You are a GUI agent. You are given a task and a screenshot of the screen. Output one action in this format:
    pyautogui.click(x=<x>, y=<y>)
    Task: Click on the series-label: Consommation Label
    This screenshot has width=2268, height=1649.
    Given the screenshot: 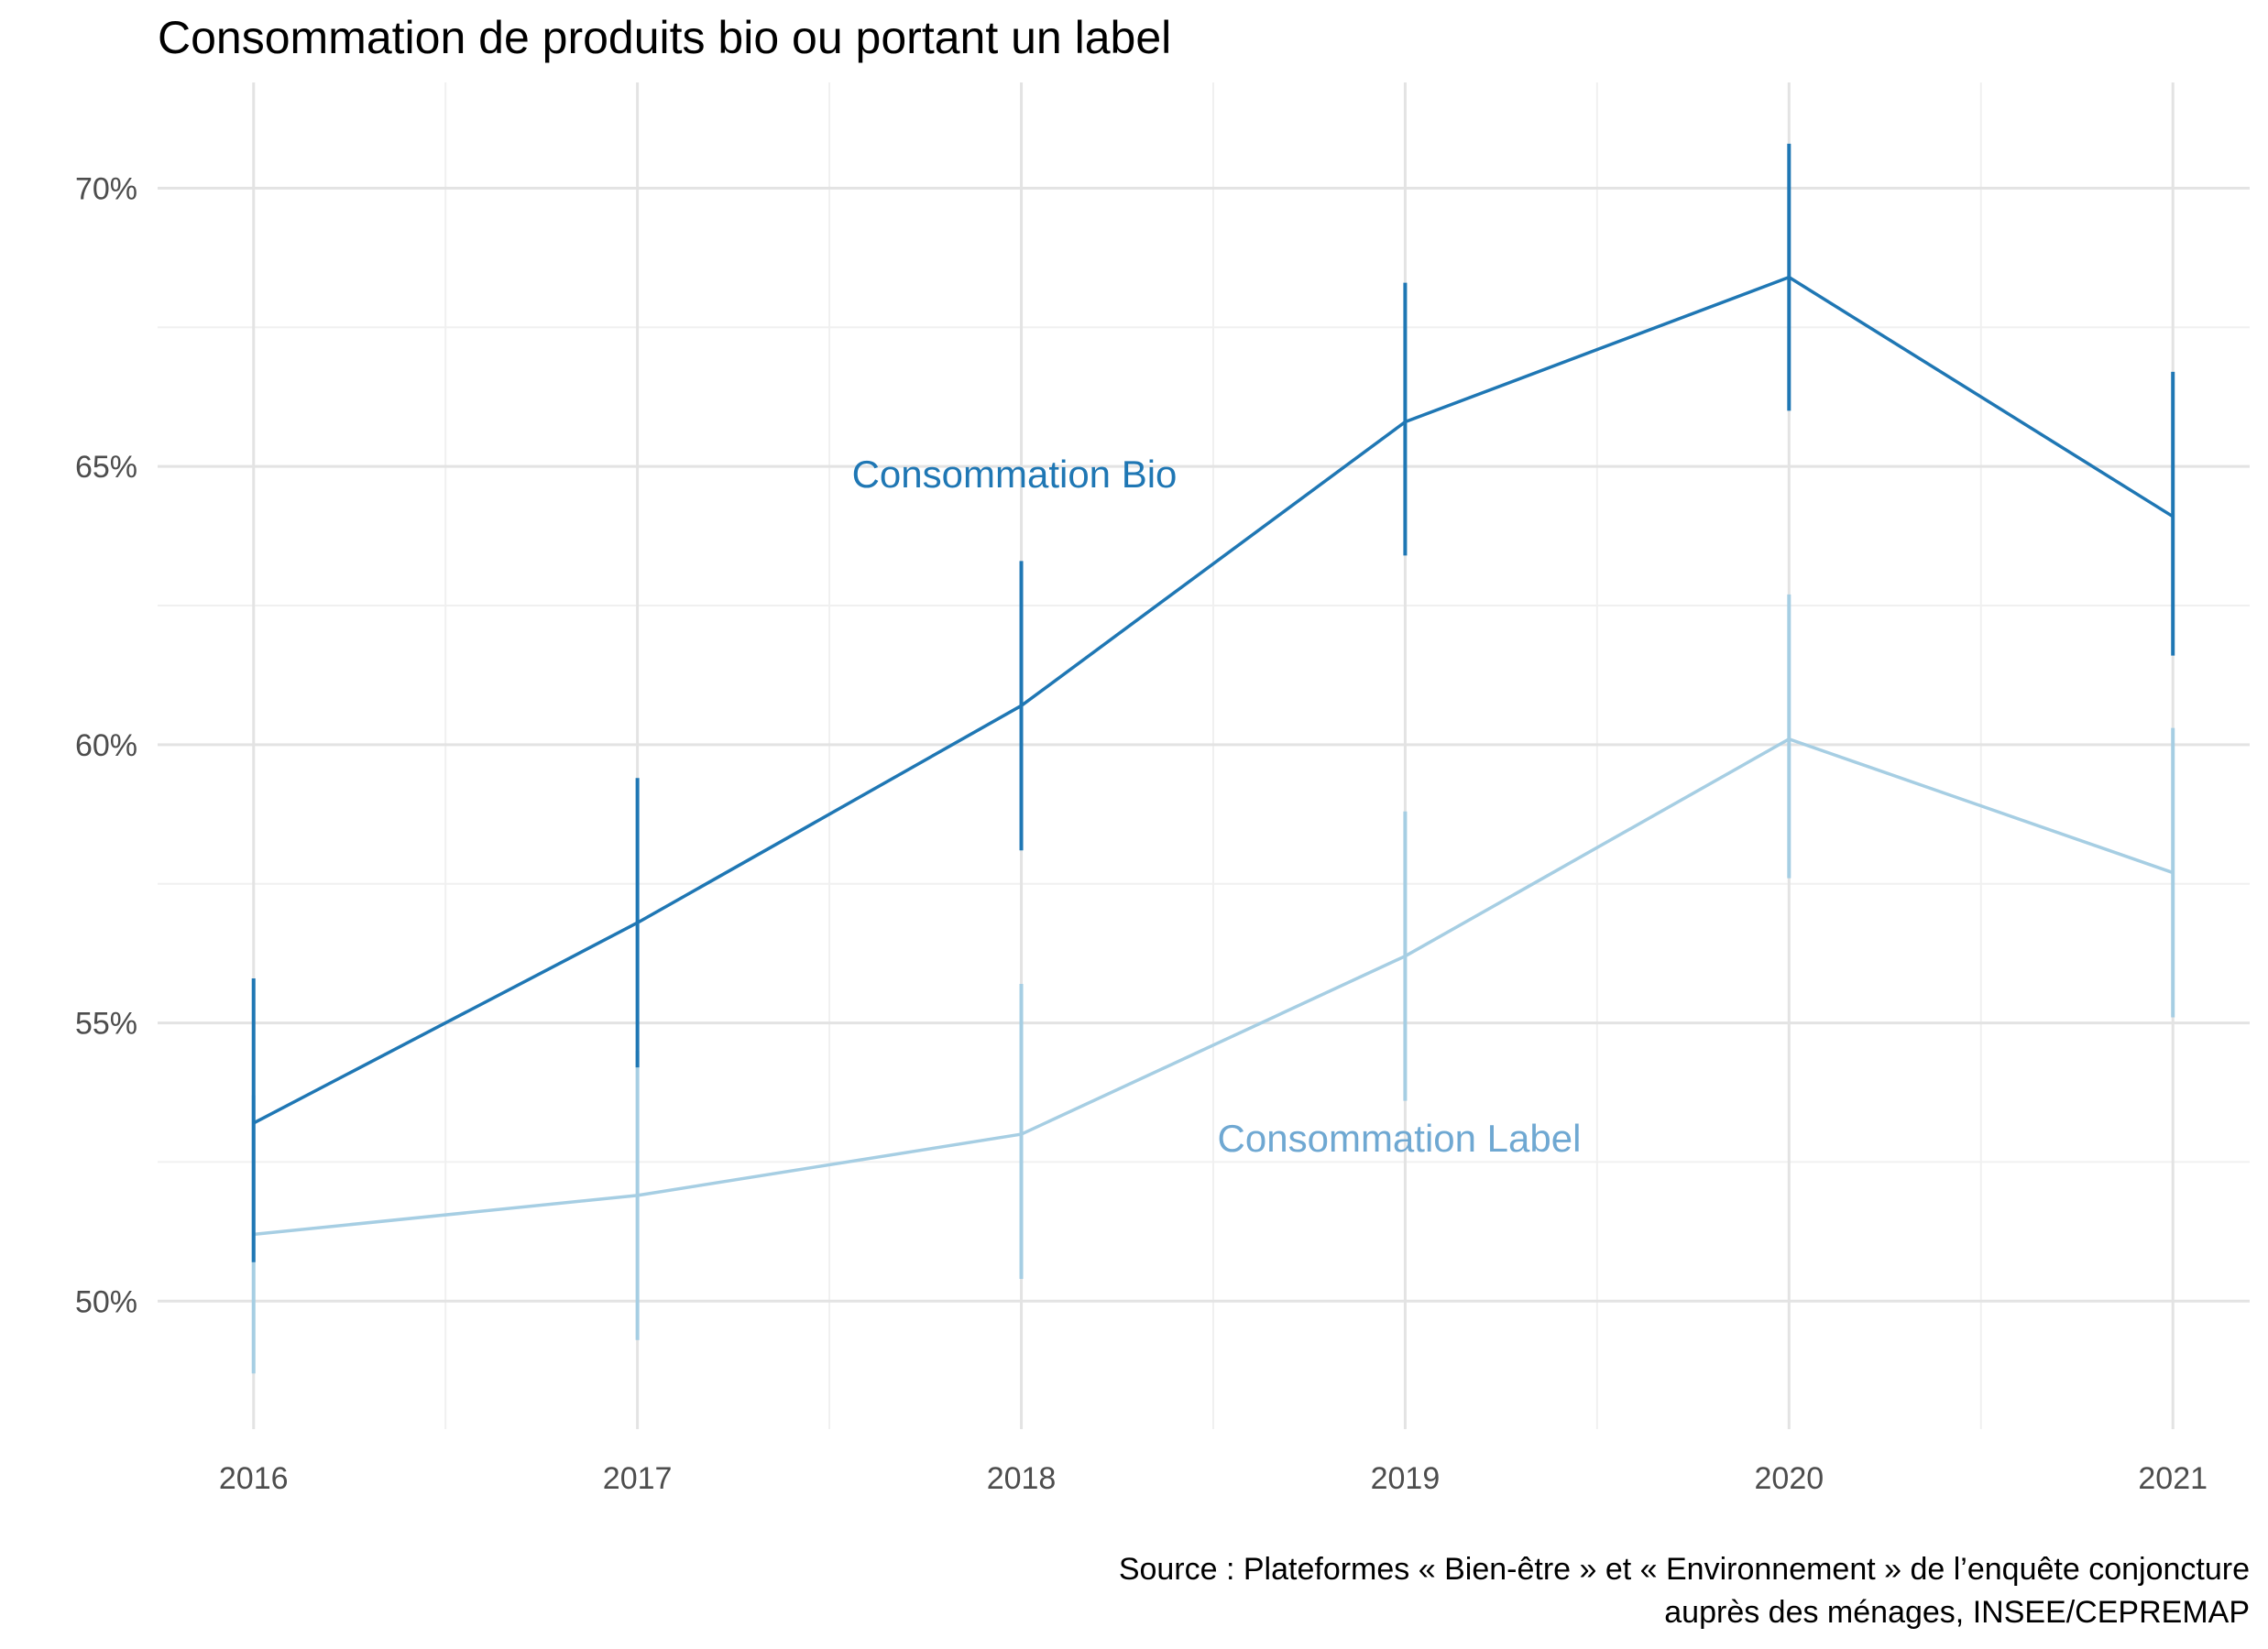 What is the action you would take?
    pyautogui.click(x=1400, y=1138)
    